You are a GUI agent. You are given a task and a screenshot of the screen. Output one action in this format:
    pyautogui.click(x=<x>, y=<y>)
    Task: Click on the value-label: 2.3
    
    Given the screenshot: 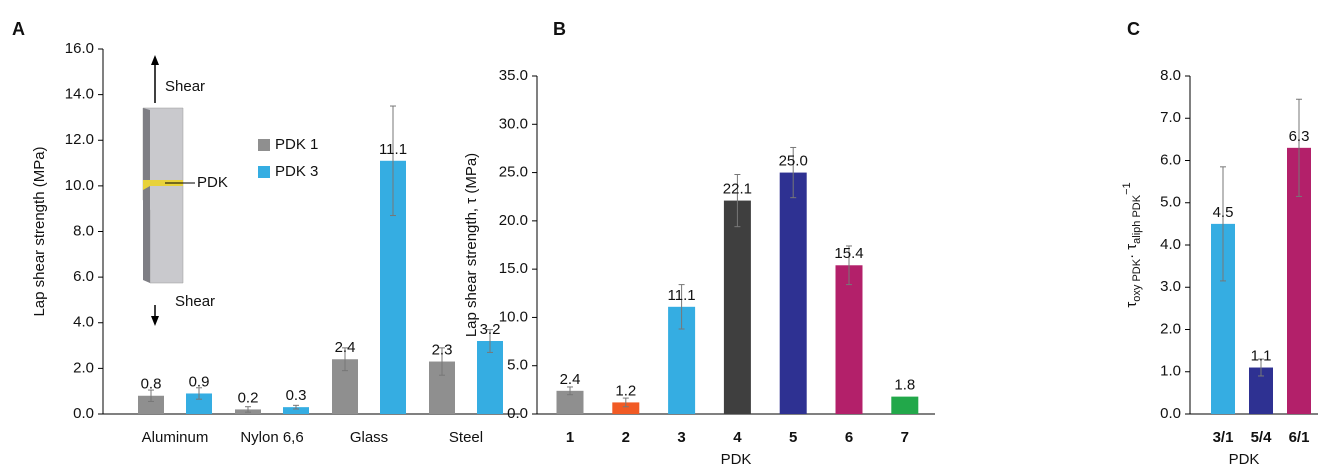 What is the action you would take?
    pyautogui.click(x=442, y=350)
    